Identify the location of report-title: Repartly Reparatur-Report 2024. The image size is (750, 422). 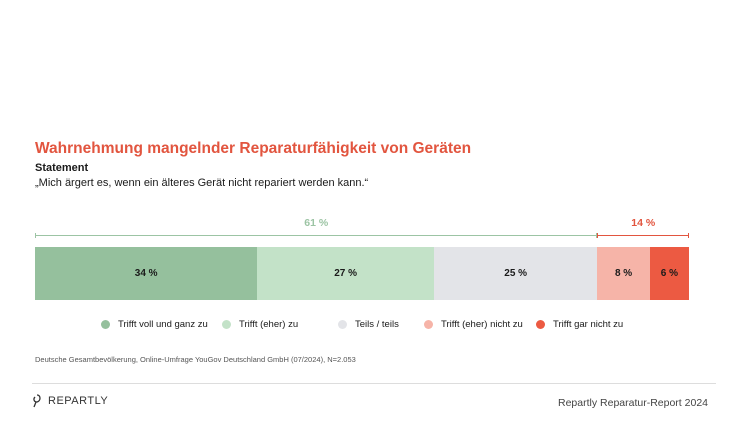
(633, 403).